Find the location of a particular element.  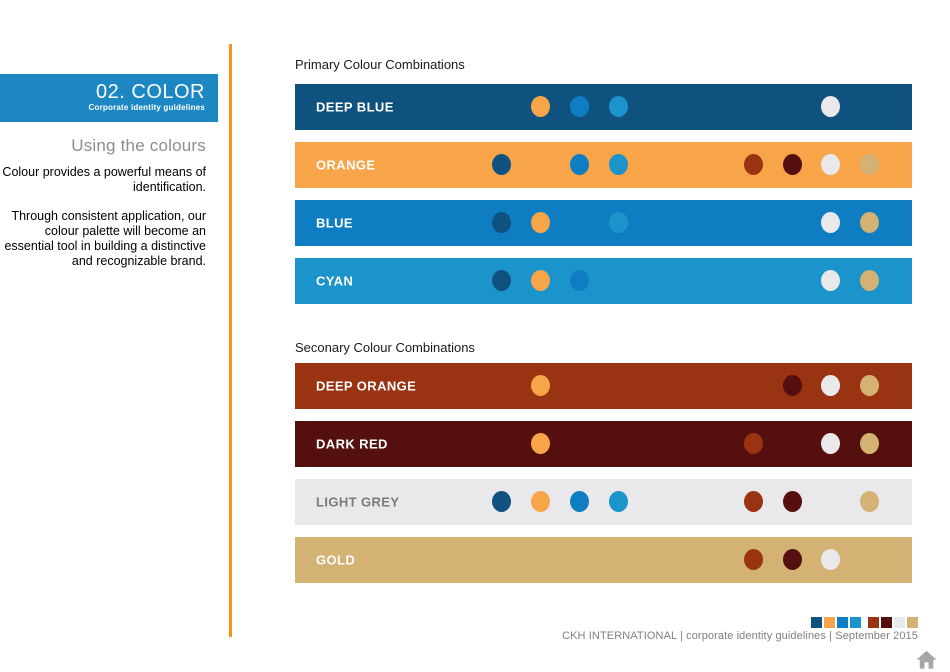

sidebar-heading: Using the colours is located at coordinates (138, 145).